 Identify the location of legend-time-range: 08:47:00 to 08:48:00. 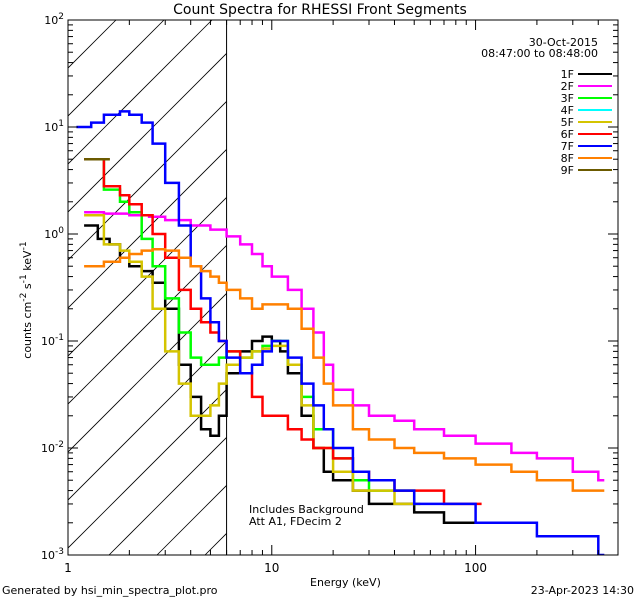
(539, 53).